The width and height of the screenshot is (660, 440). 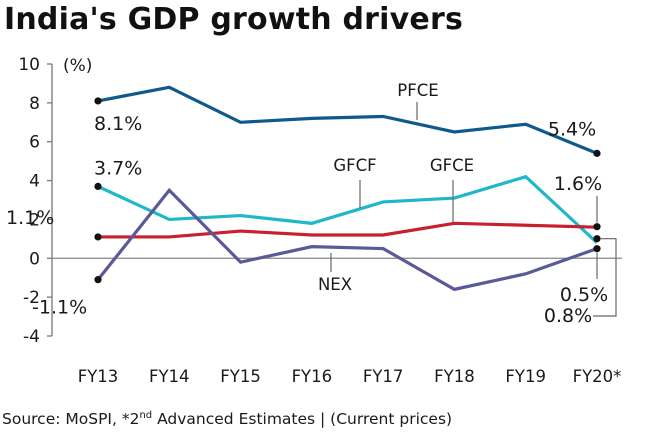 I want to click on x-tick-label: FY20*, so click(x=597, y=376).